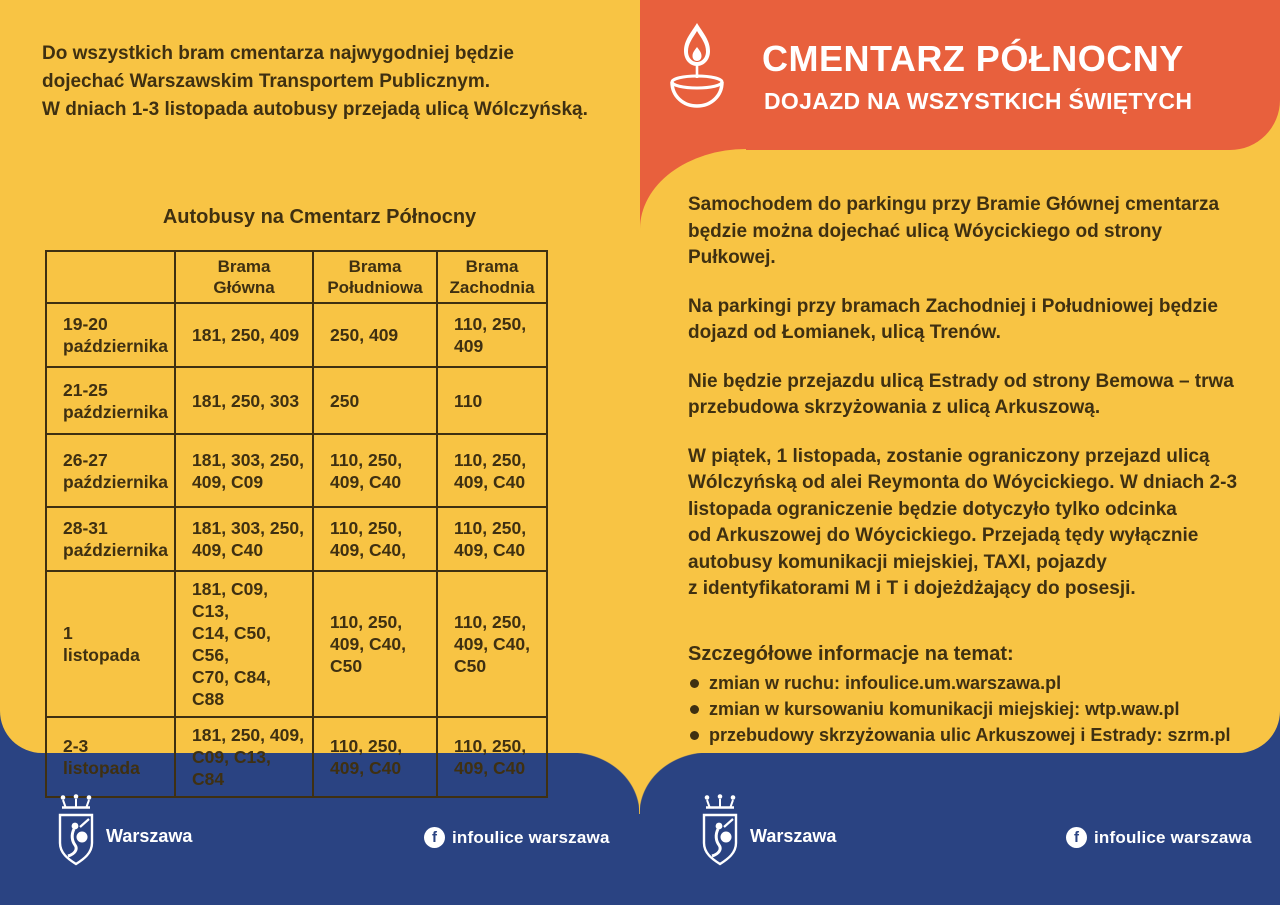  I want to click on bus-cell: 250, so click(375, 400).